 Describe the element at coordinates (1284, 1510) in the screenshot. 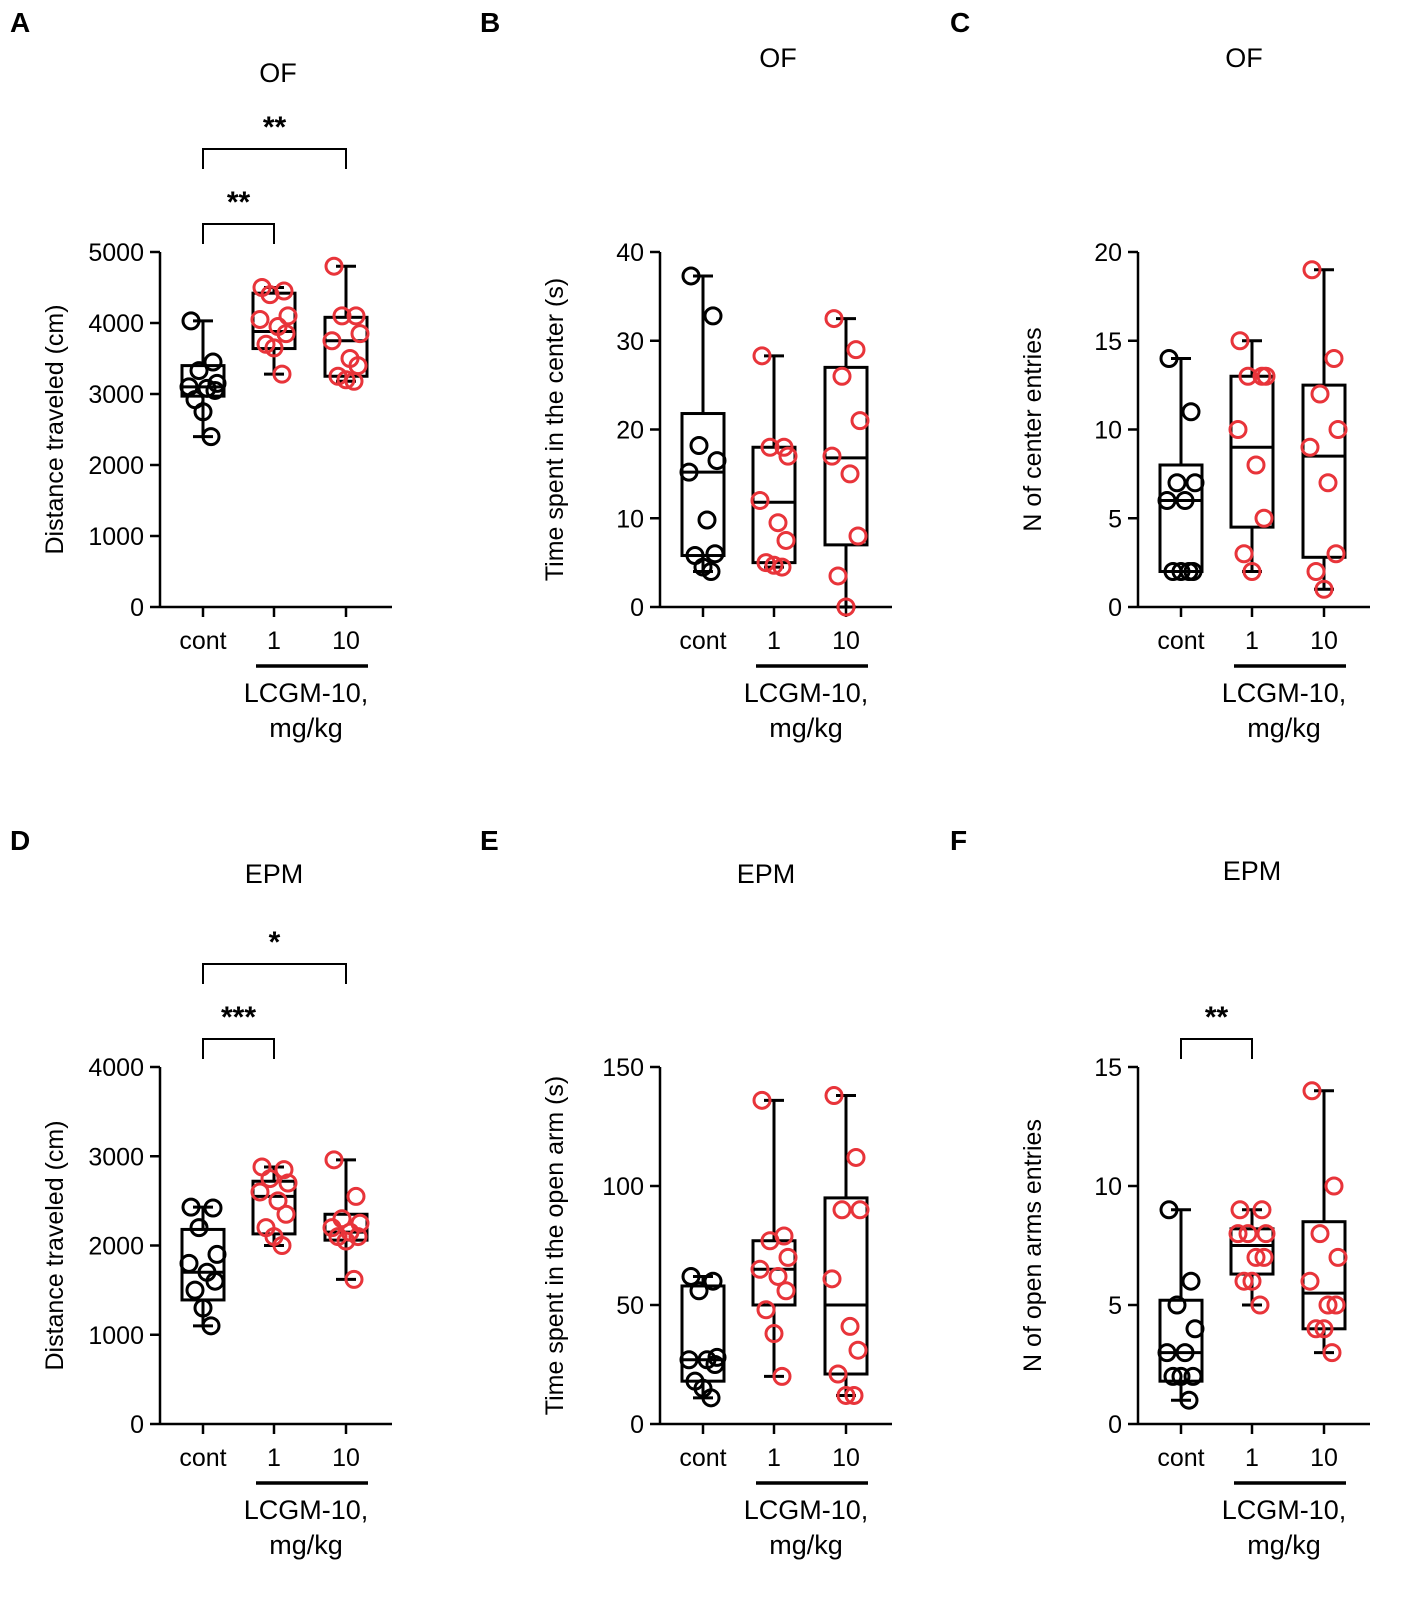

I see `group-label-line1: LCGM-10,` at that location.